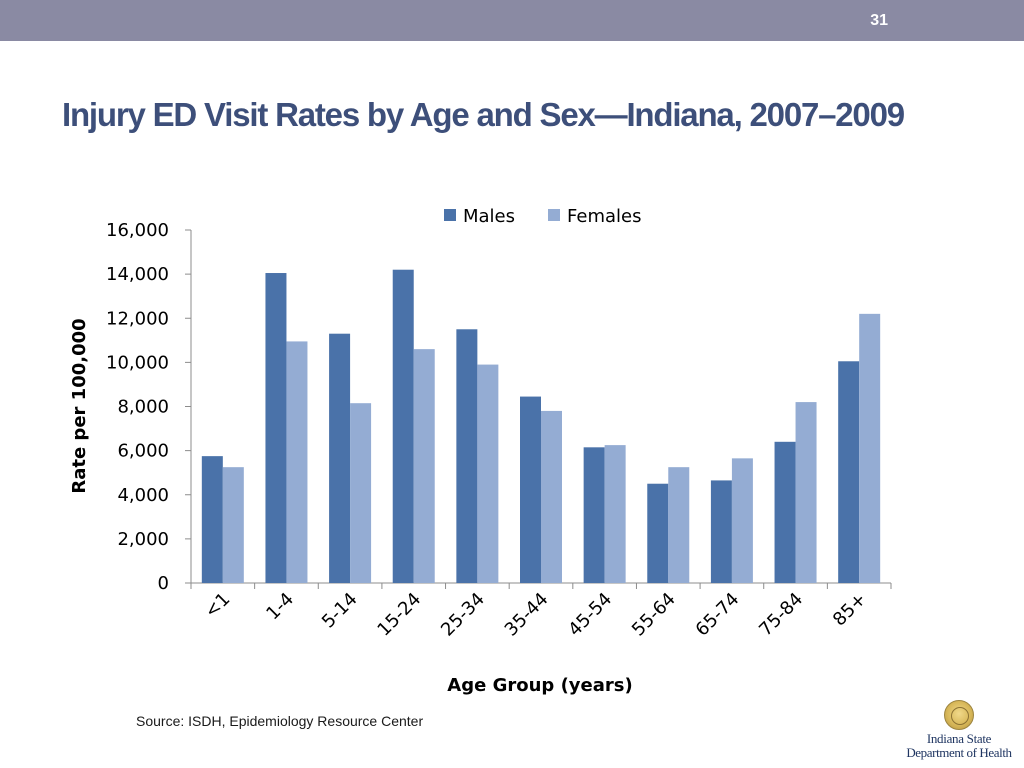  I want to click on x-tick-label: 25-34, so click(463, 615).